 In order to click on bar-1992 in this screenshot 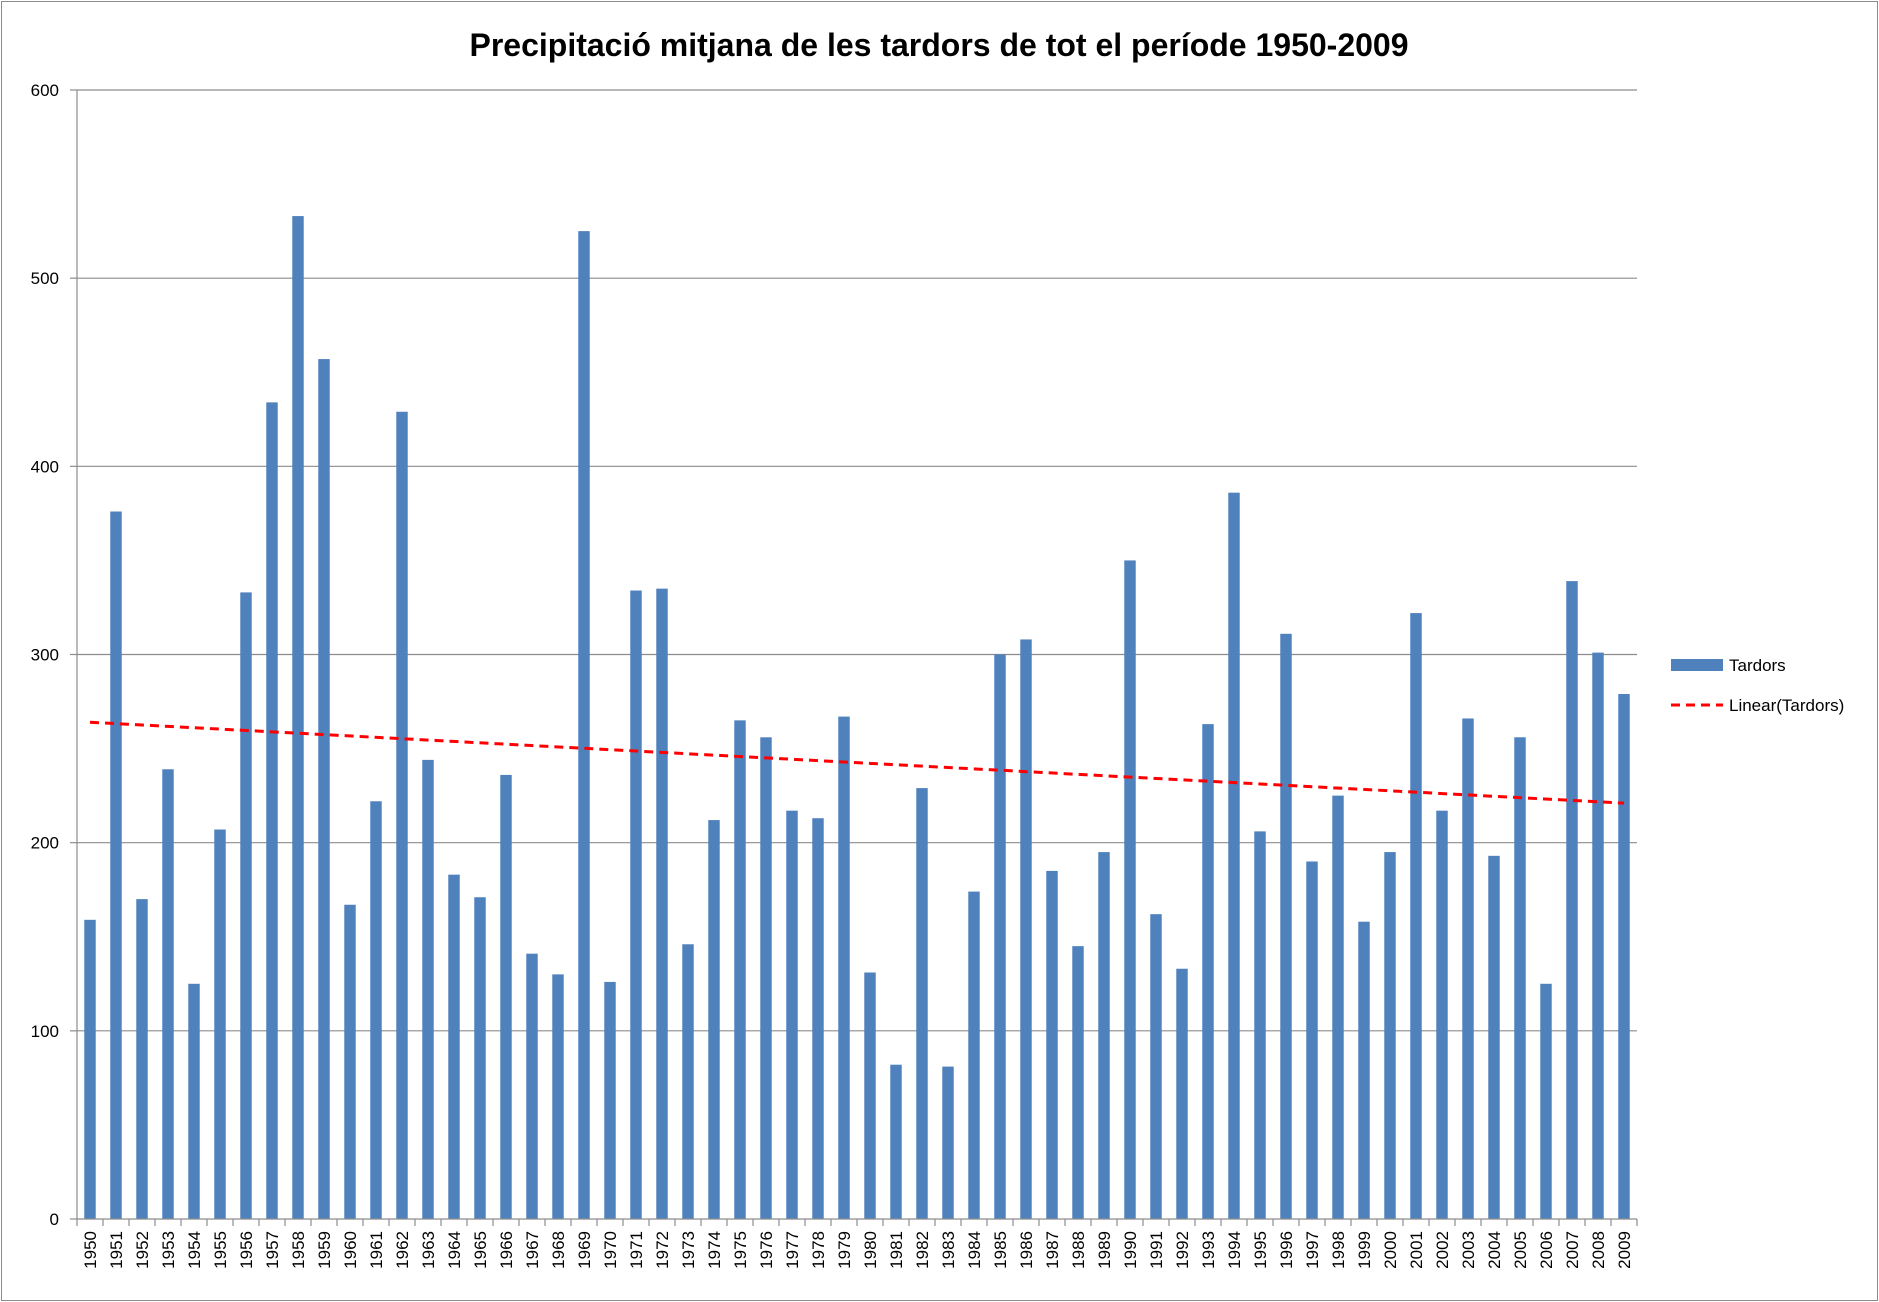, I will do `click(1182, 1093)`.